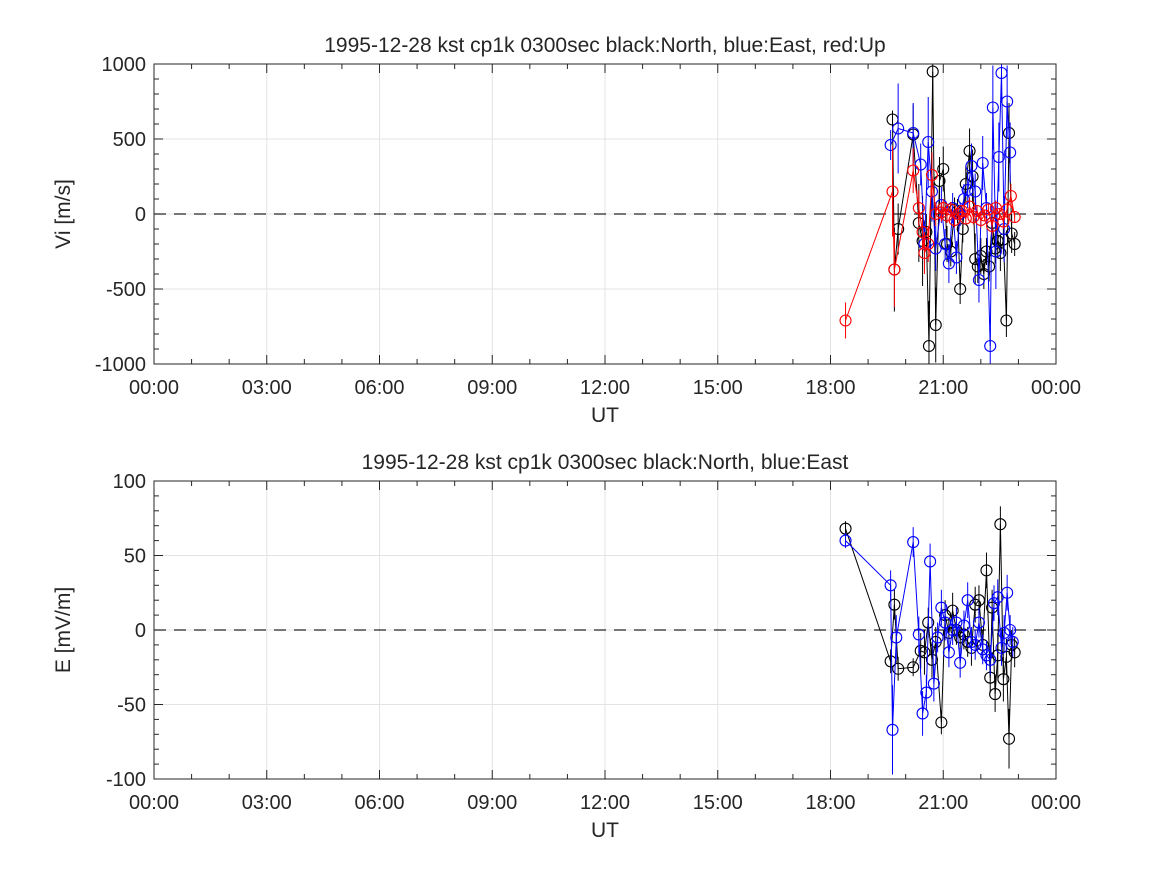  Describe the element at coordinates (605, 388) in the screenshot. I see `x-tick-label: 12:00` at that location.